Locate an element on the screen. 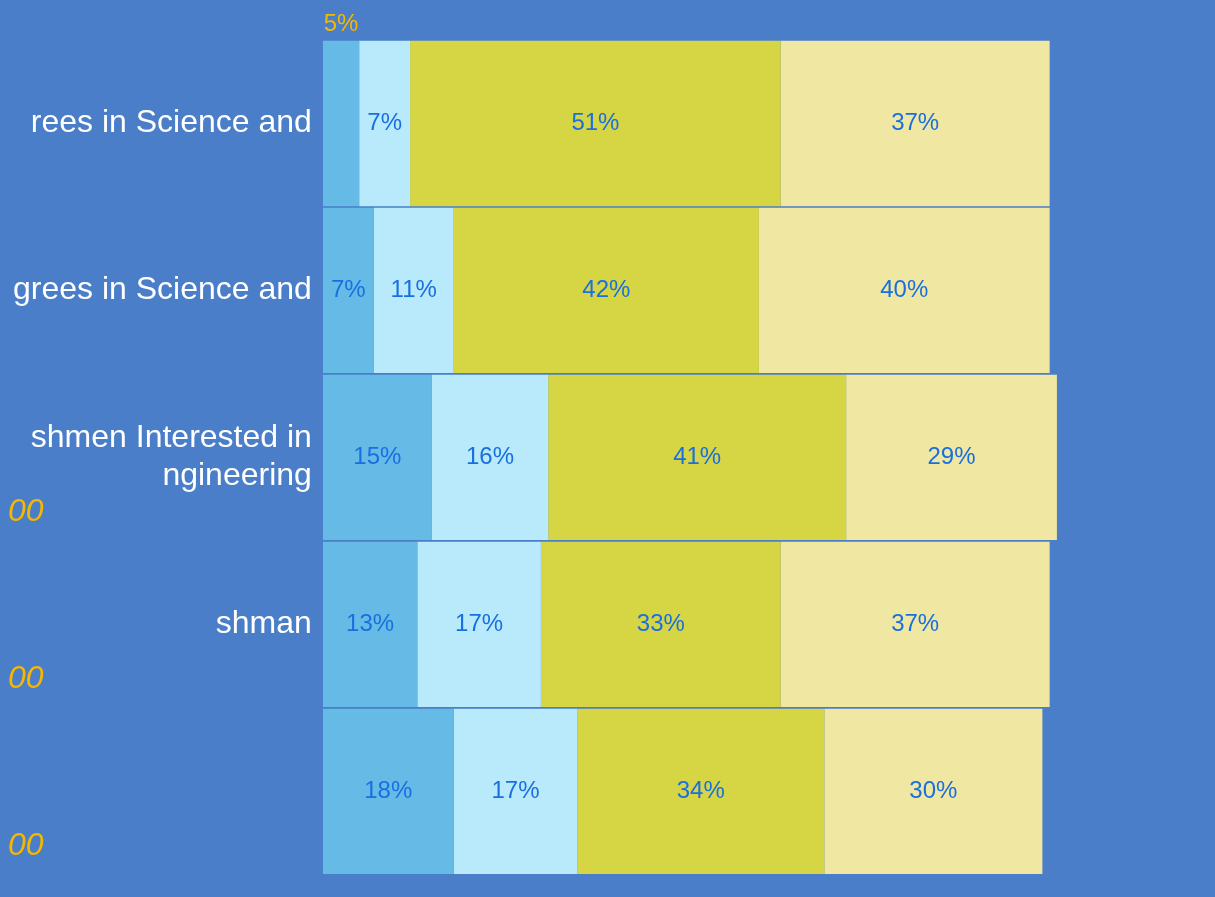 The height and width of the screenshot is (897, 1215). y-tick-label: rees in Science and is located at coordinates (171, 121).